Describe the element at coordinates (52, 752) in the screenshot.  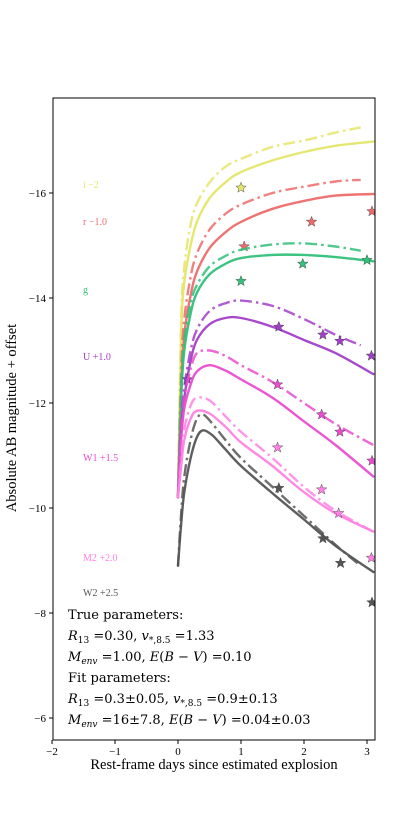
I see `x-tick-label: −2` at that location.